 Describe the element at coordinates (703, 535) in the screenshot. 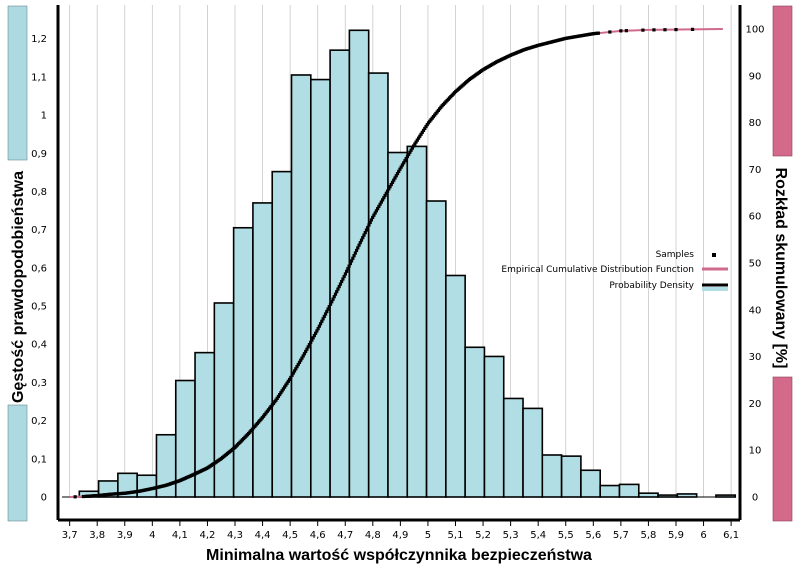

I see `x-tick-label-23: 6` at that location.